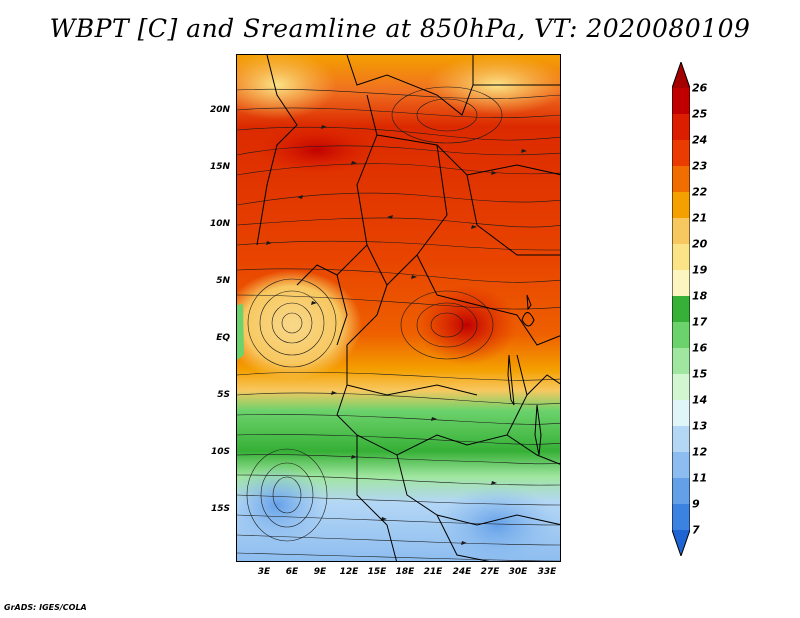  What do you see at coordinates (696, 504) in the screenshot?
I see `colorbar-label-9: 9` at bounding box center [696, 504].